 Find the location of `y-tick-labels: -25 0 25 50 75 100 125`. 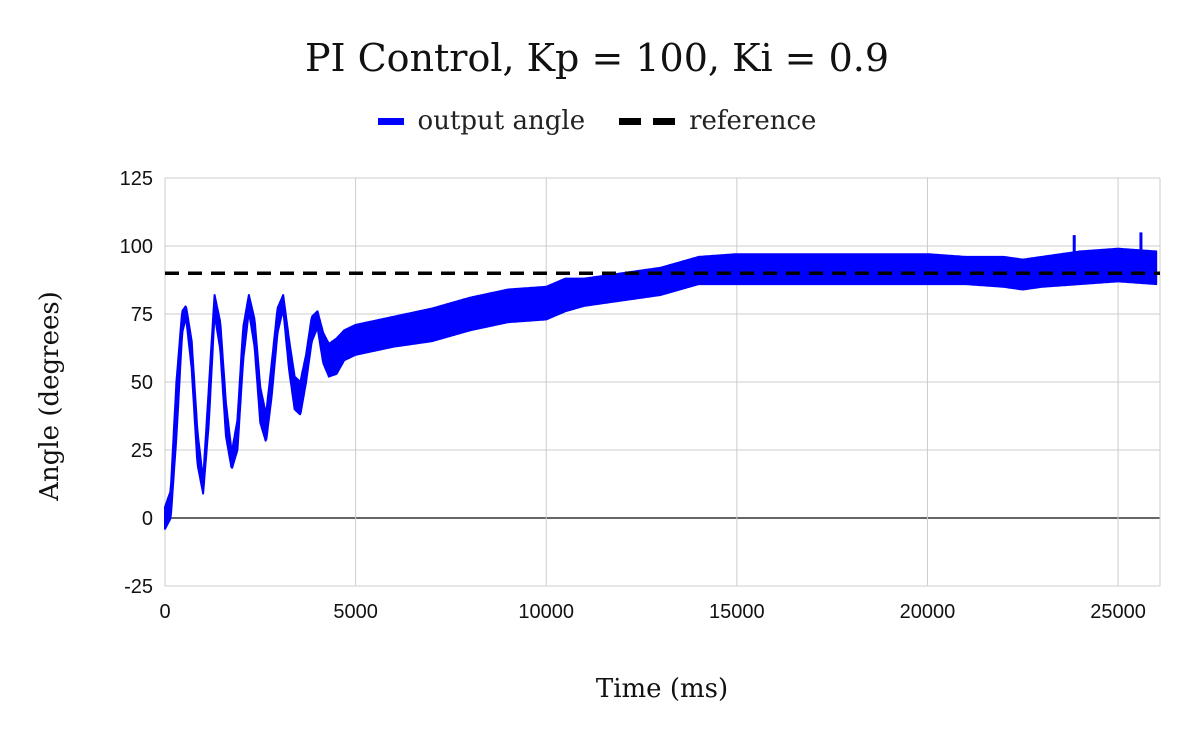

y-tick-labels: -25 0 25 50 75 100 125 is located at coordinates (136, 383).